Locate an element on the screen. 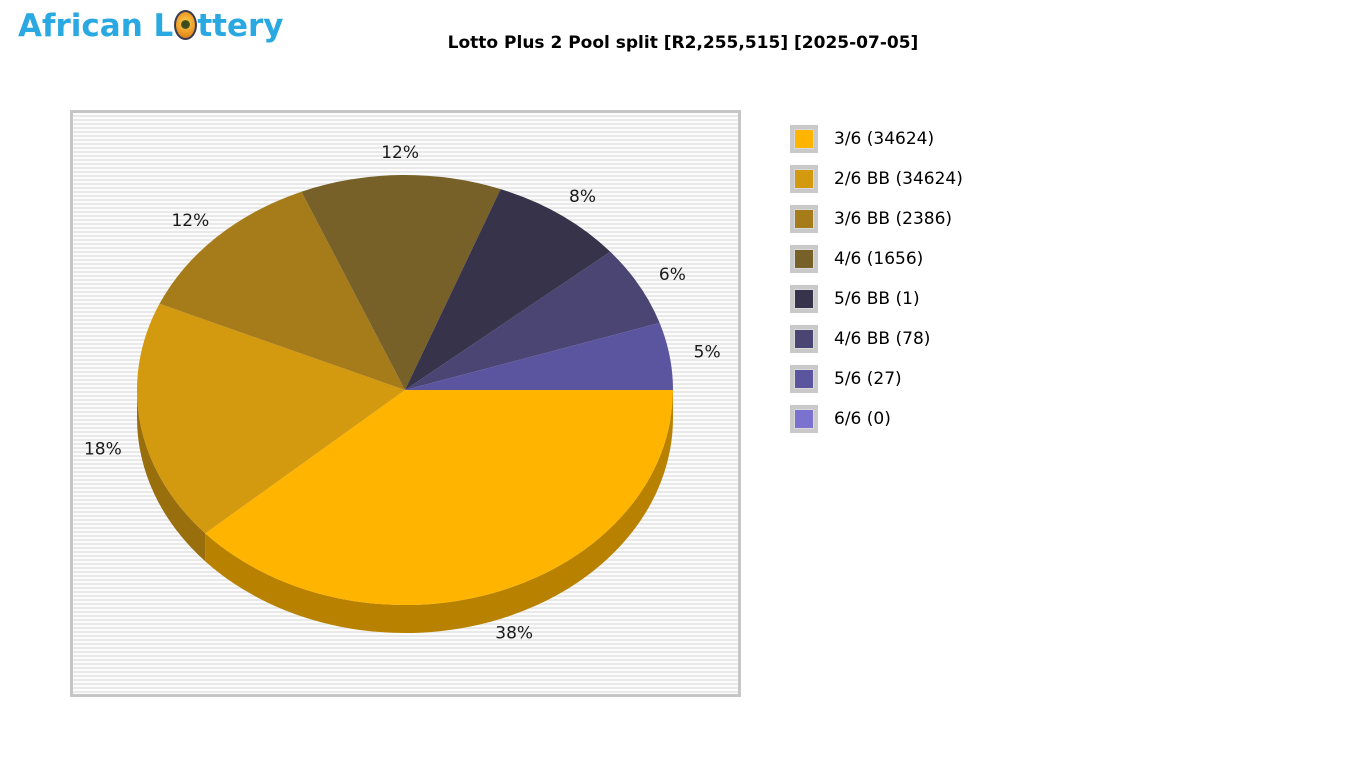 This screenshot has height=768, width=1366. legend-item-5: 4/6 BB (78) is located at coordinates (876, 339).